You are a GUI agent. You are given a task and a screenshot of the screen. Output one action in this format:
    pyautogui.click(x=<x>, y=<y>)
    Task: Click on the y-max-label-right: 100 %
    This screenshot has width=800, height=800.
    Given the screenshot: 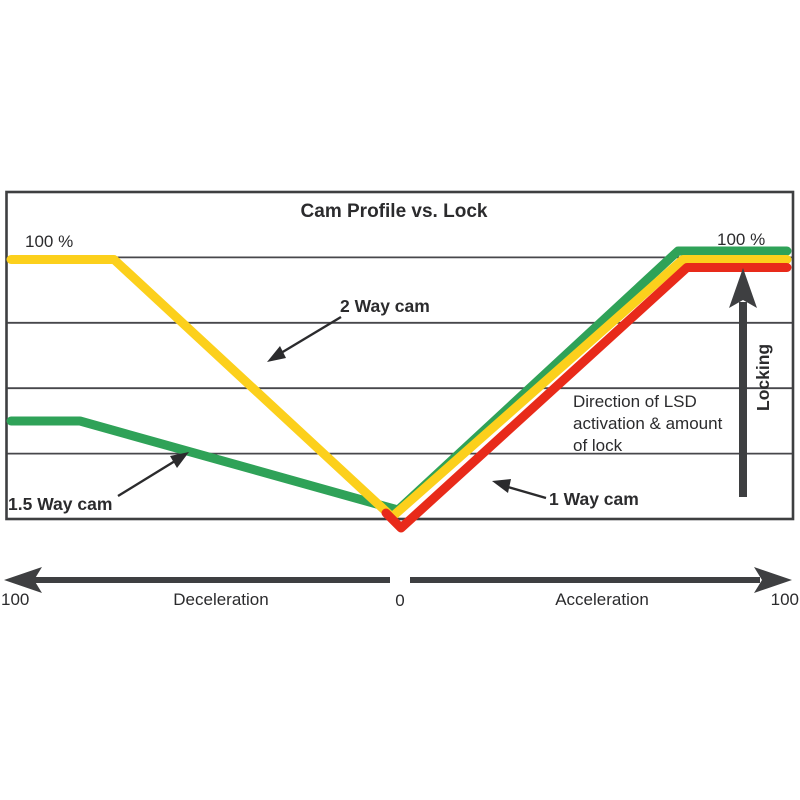 What is the action you would take?
    pyautogui.click(x=741, y=239)
    